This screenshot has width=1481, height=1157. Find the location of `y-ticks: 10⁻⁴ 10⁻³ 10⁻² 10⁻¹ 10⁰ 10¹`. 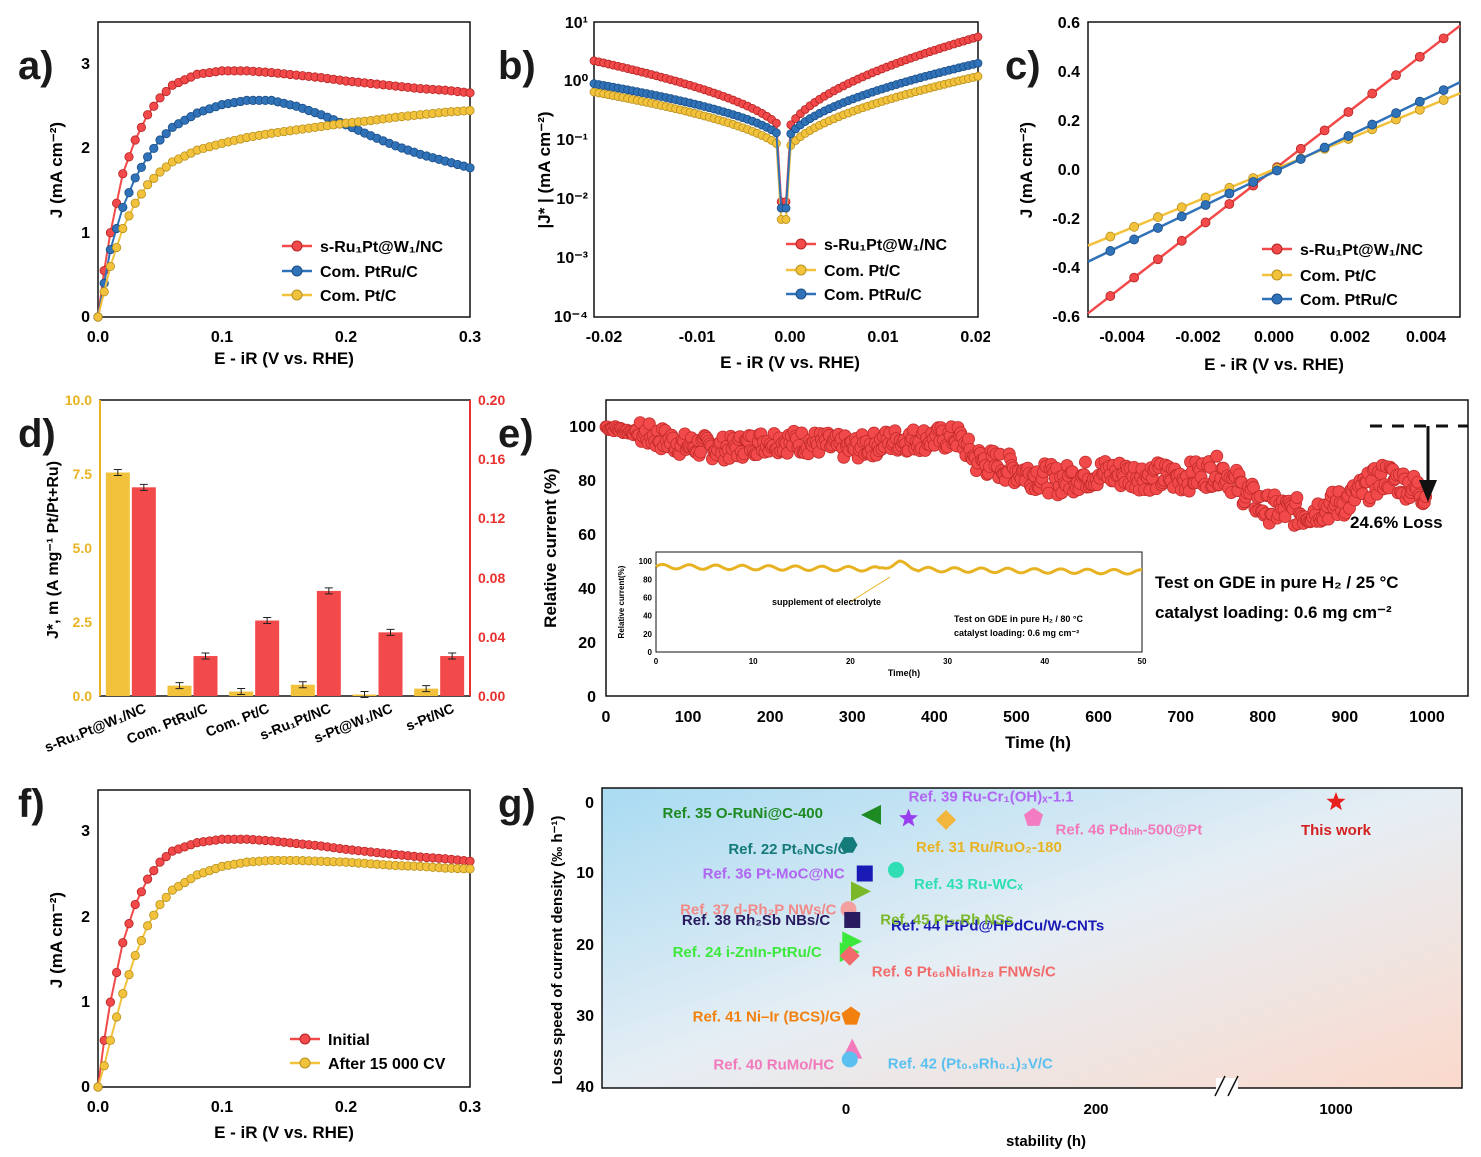

y-ticks: 10⁻⁴ 10⁻³ 10⁻² 10⁻¹ 10⁰ 10¹ is located at coordinates (571, 170).